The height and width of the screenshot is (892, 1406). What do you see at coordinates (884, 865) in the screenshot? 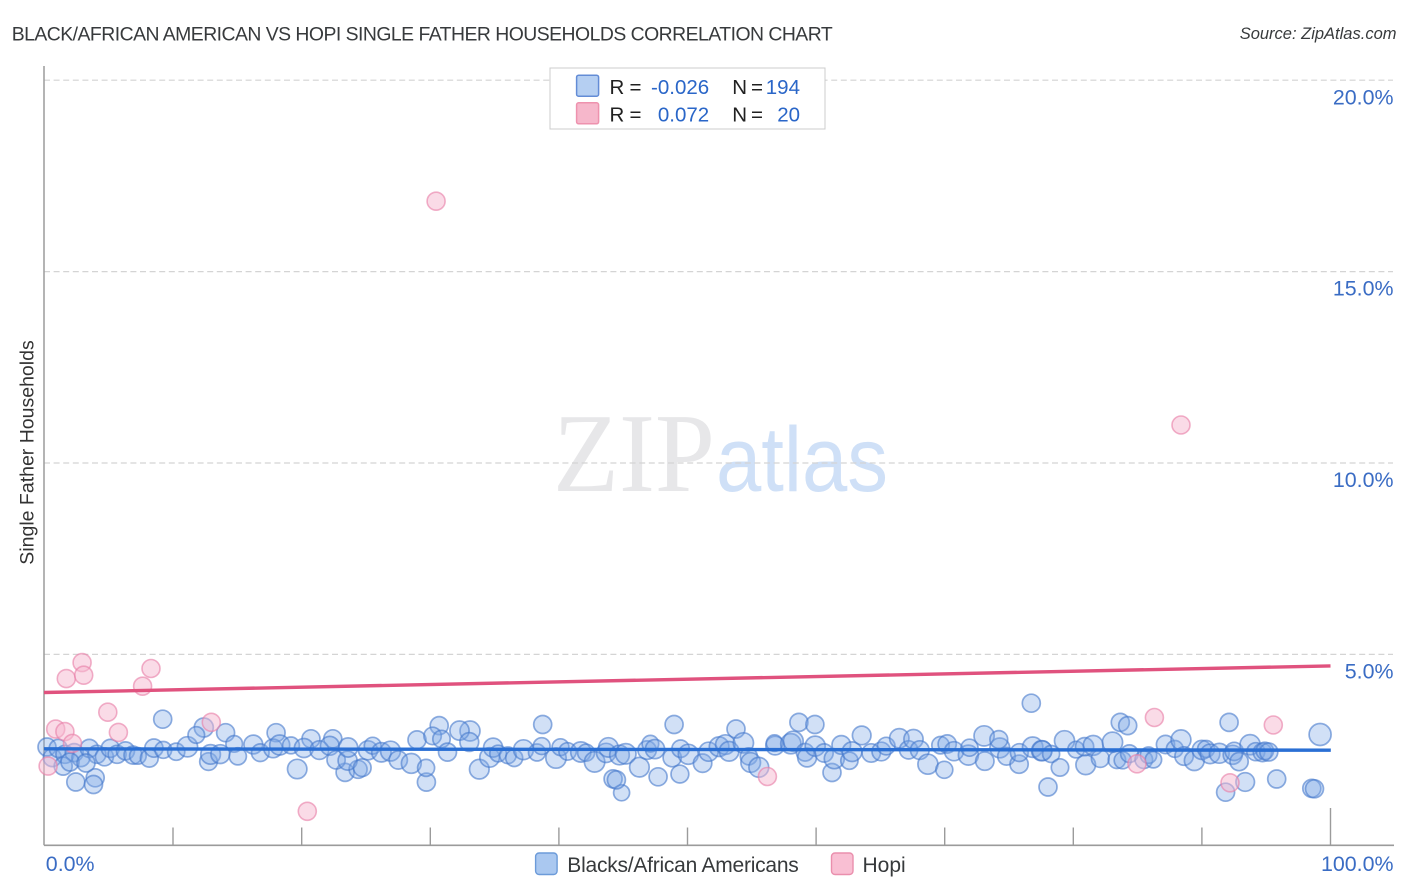
I see `svg-text: Hopi` at bounding box center [884, 865].